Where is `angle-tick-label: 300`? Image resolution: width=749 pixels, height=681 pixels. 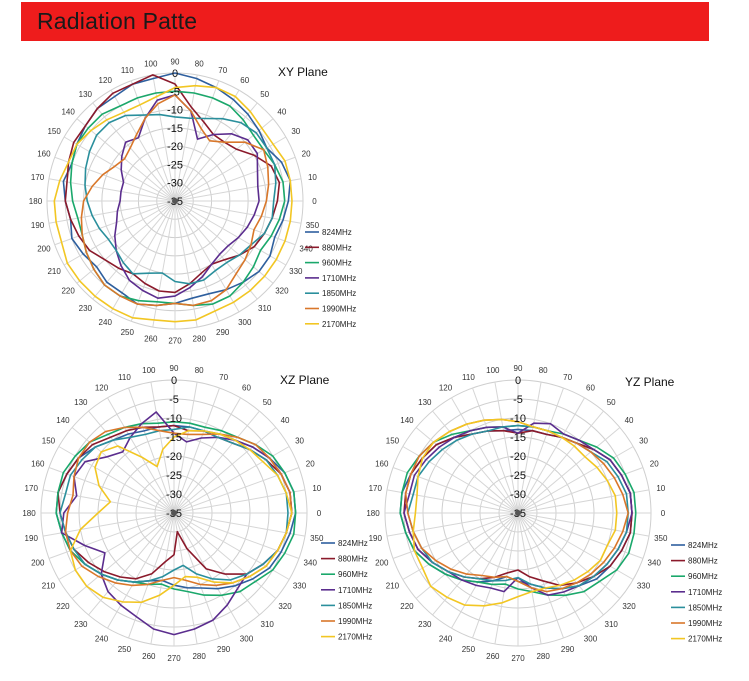
angle-tick-label: 300 is located at coordinates (247, 639).